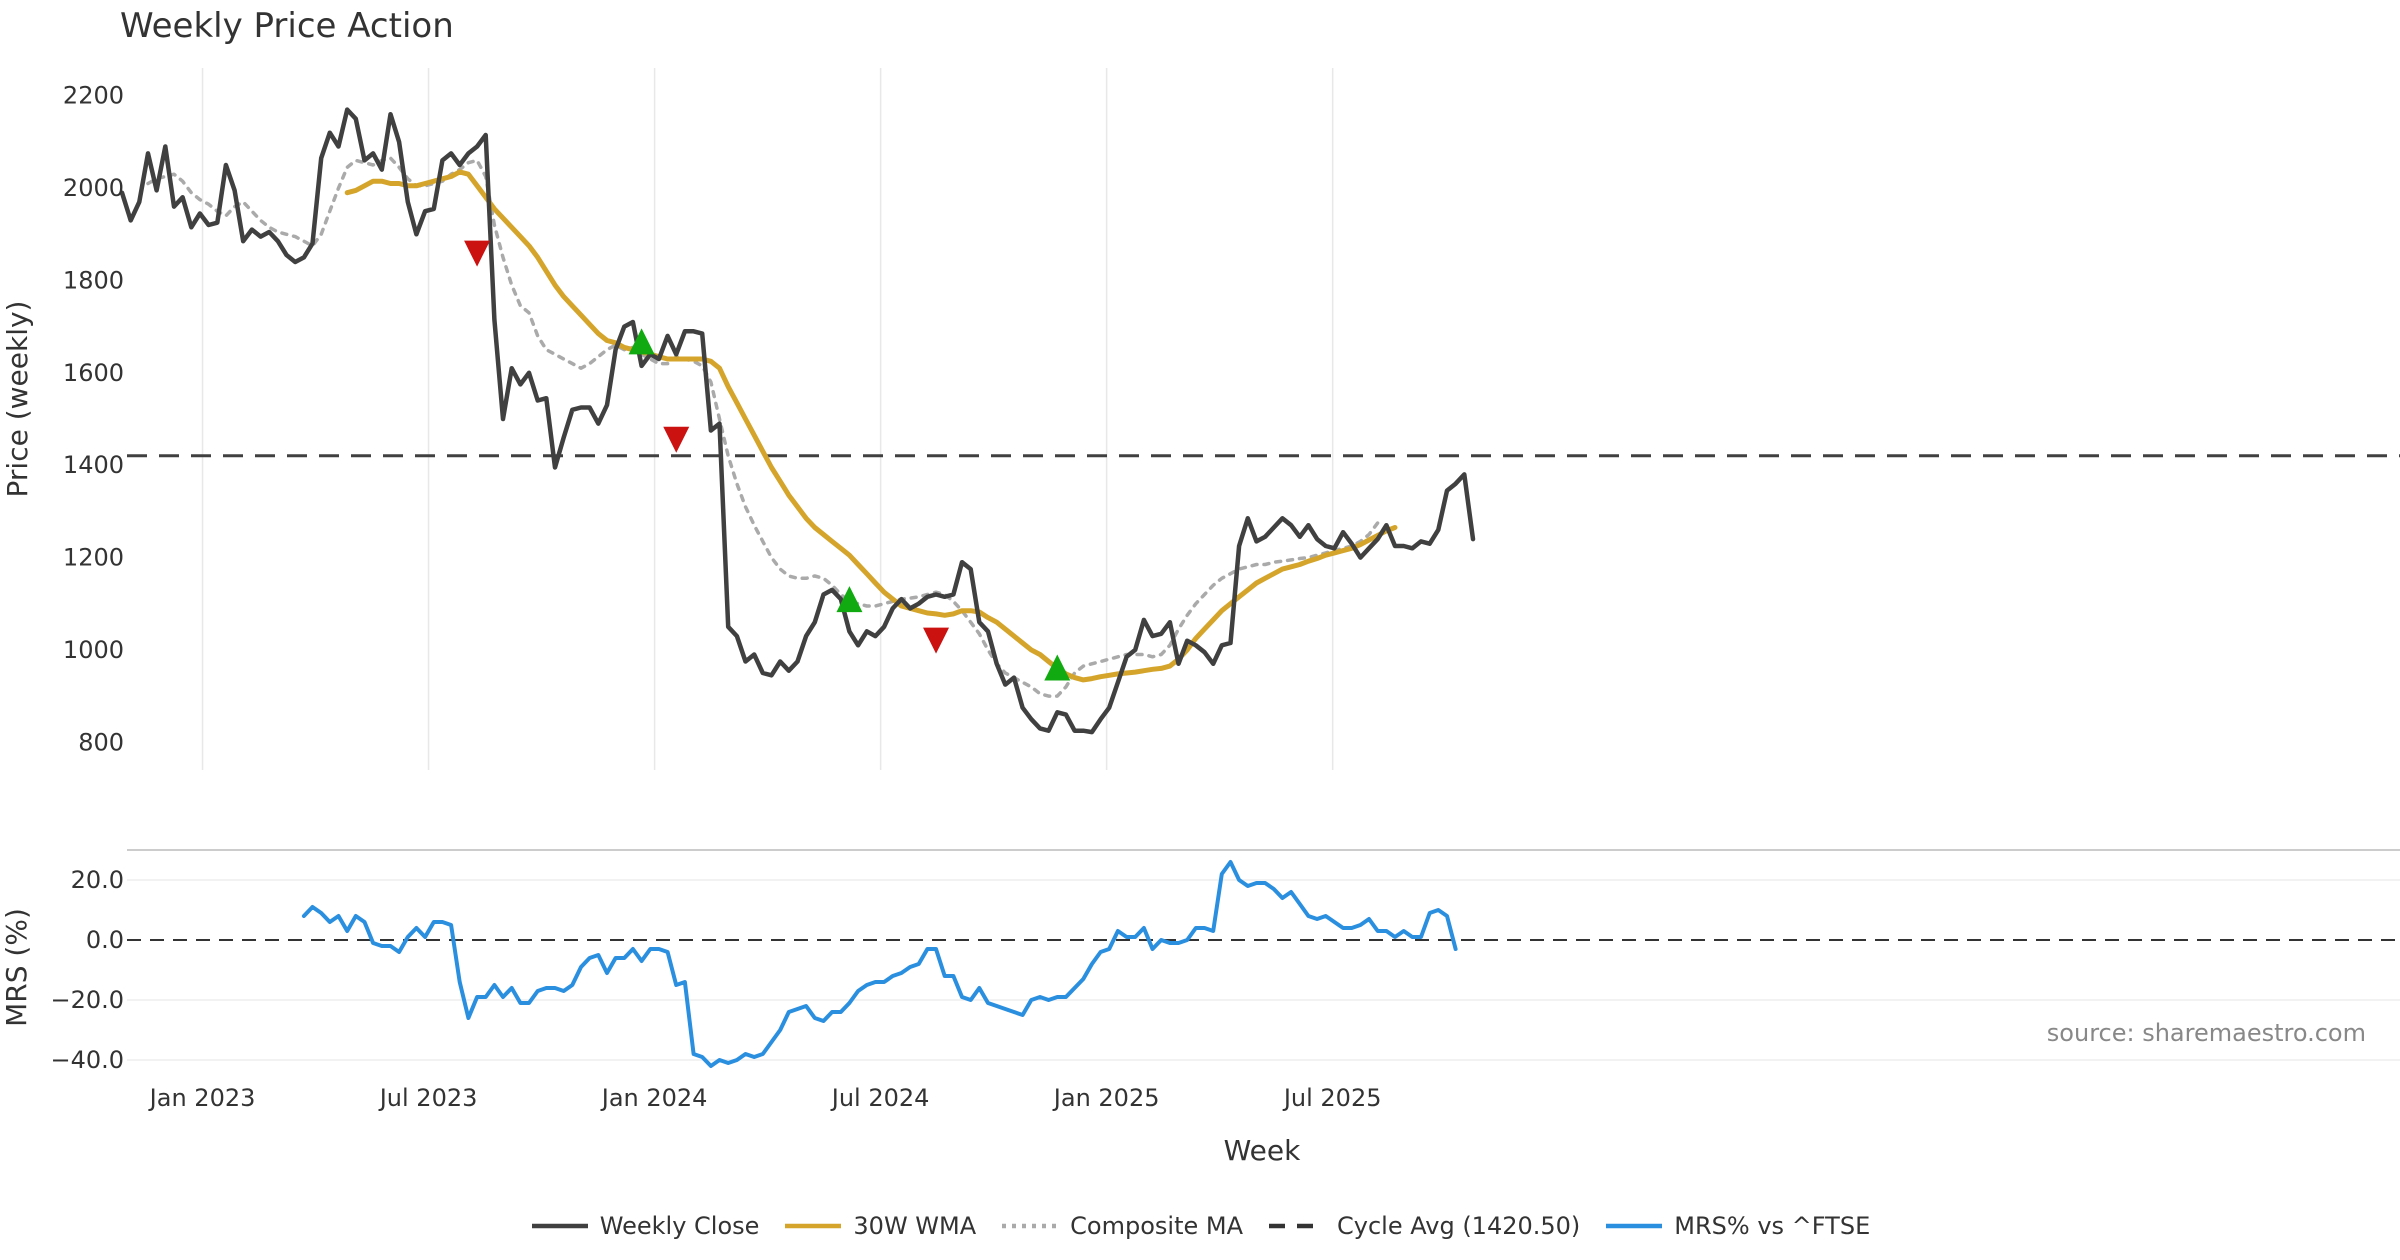  I want to click on legend-label: Weekly Close, so click(679, 1226).